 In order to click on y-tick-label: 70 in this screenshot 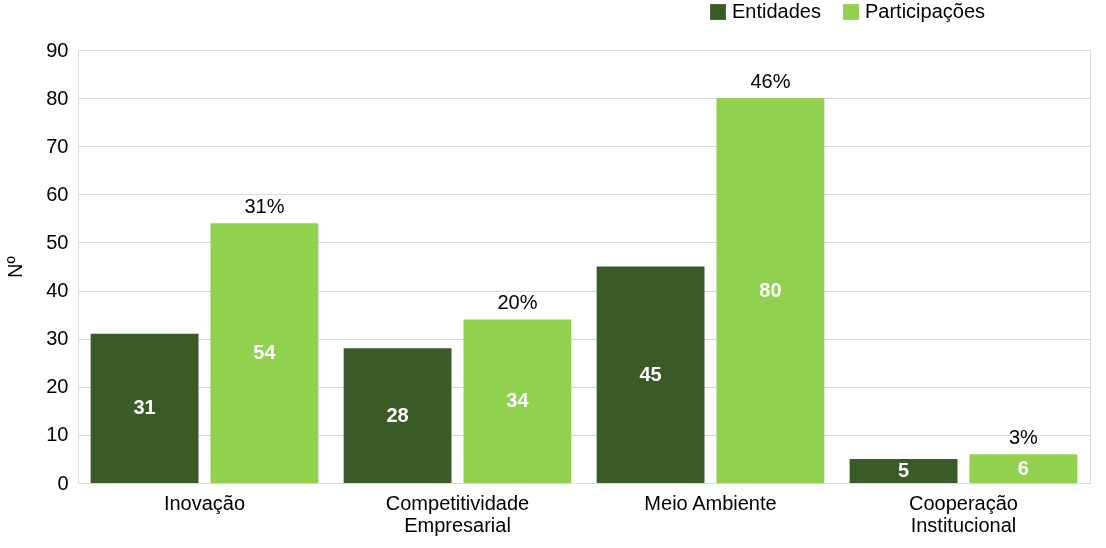, I will do `click(57, 145)`.